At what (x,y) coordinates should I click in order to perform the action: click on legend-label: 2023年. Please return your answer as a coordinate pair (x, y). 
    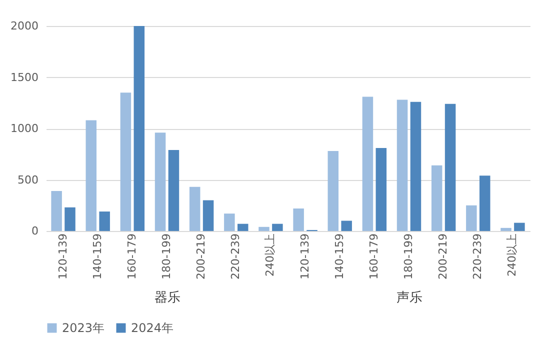
    Looking at the image, I should click on (83, 328).